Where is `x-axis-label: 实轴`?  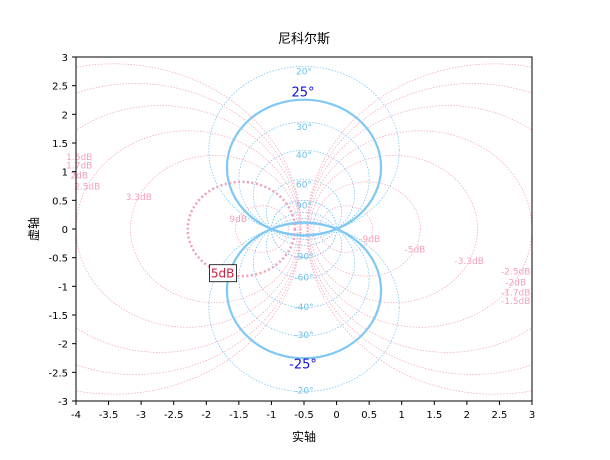
x-axis-label: 实轴 is located at coordinates (304, 436).